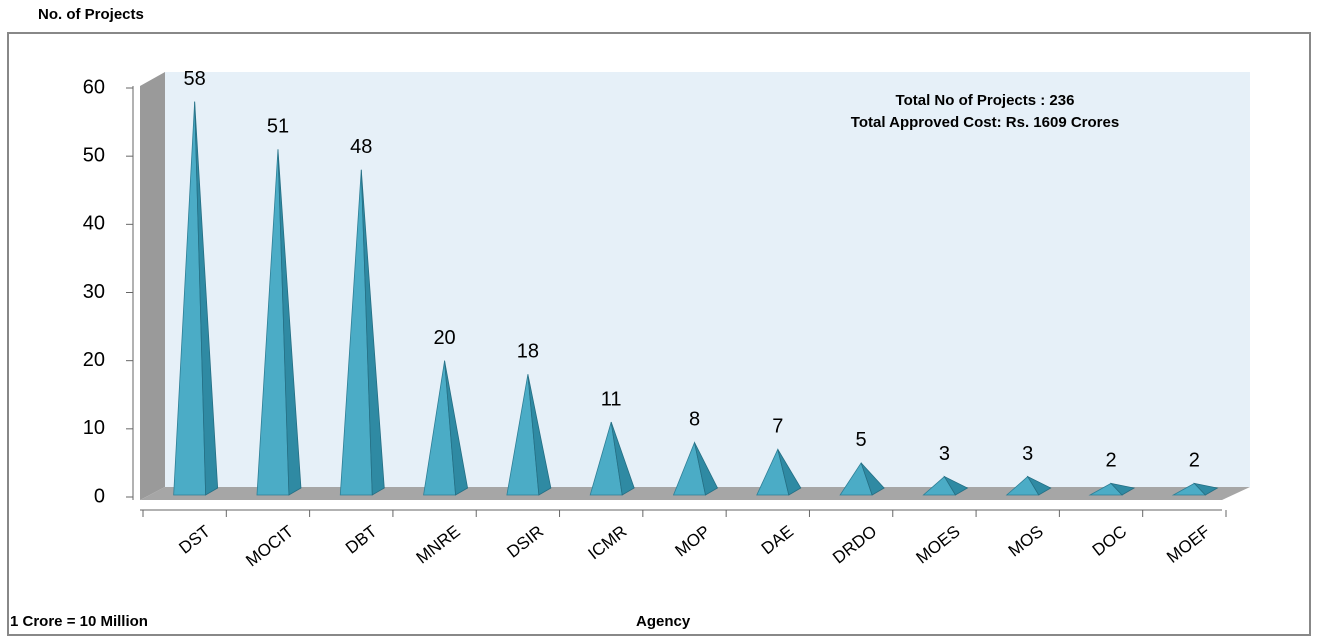  I want to click on value-label: 20, so click(444, 338).